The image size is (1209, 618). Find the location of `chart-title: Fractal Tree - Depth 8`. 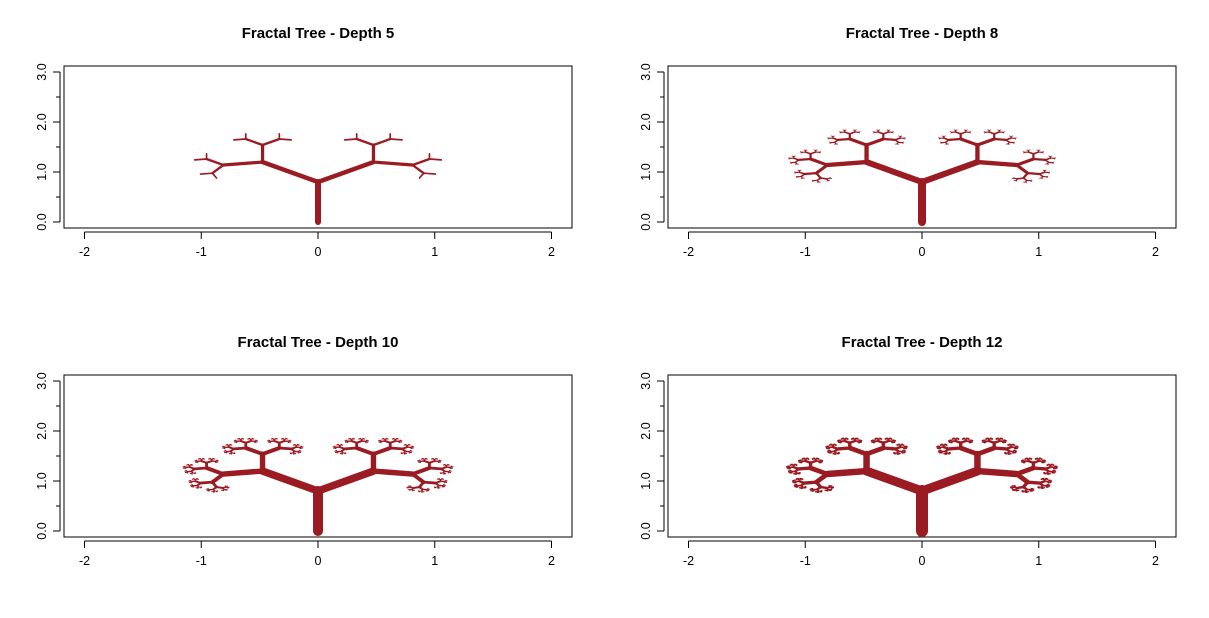

chart-title: Fractal Tree - Depth 8 is located at coordinates (922, 33).